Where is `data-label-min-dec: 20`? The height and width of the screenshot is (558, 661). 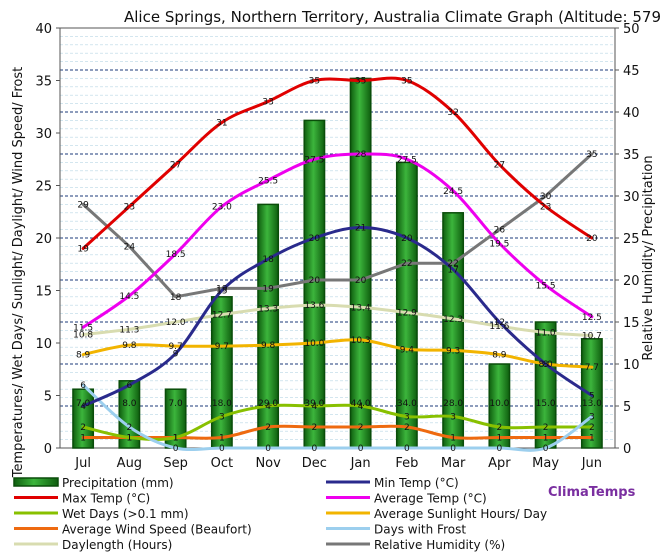 data-label-min-dec: 20 is located at coordinates (315, 239).